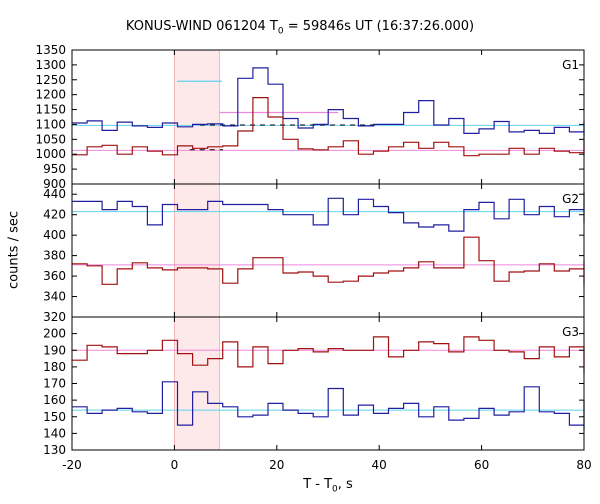  What do you see at coordinates (328, 260) in the screenshot?
I see `panel-g2-series-red` at bounding box center [328, 260].